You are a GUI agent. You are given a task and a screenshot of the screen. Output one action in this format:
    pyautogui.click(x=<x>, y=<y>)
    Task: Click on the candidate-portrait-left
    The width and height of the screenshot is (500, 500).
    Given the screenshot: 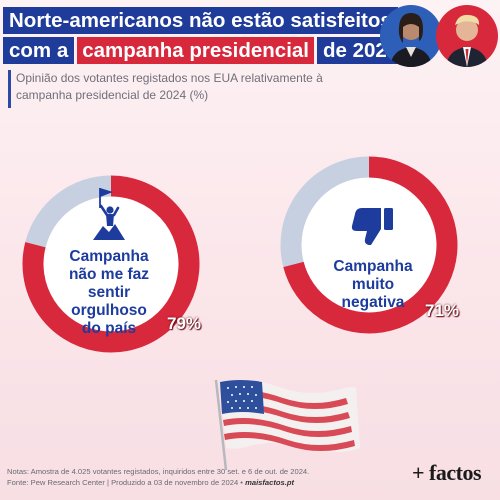 What is the action you would take?
    pyautogui.click(x=411, y=36)
    